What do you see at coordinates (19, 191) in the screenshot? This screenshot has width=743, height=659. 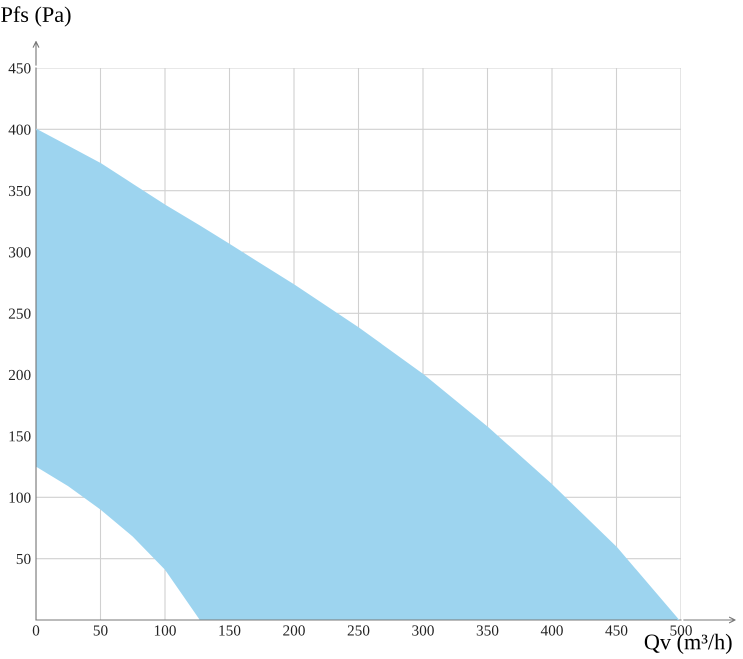 I see `y-tick-label: 350` at bounding box center [19, 191].